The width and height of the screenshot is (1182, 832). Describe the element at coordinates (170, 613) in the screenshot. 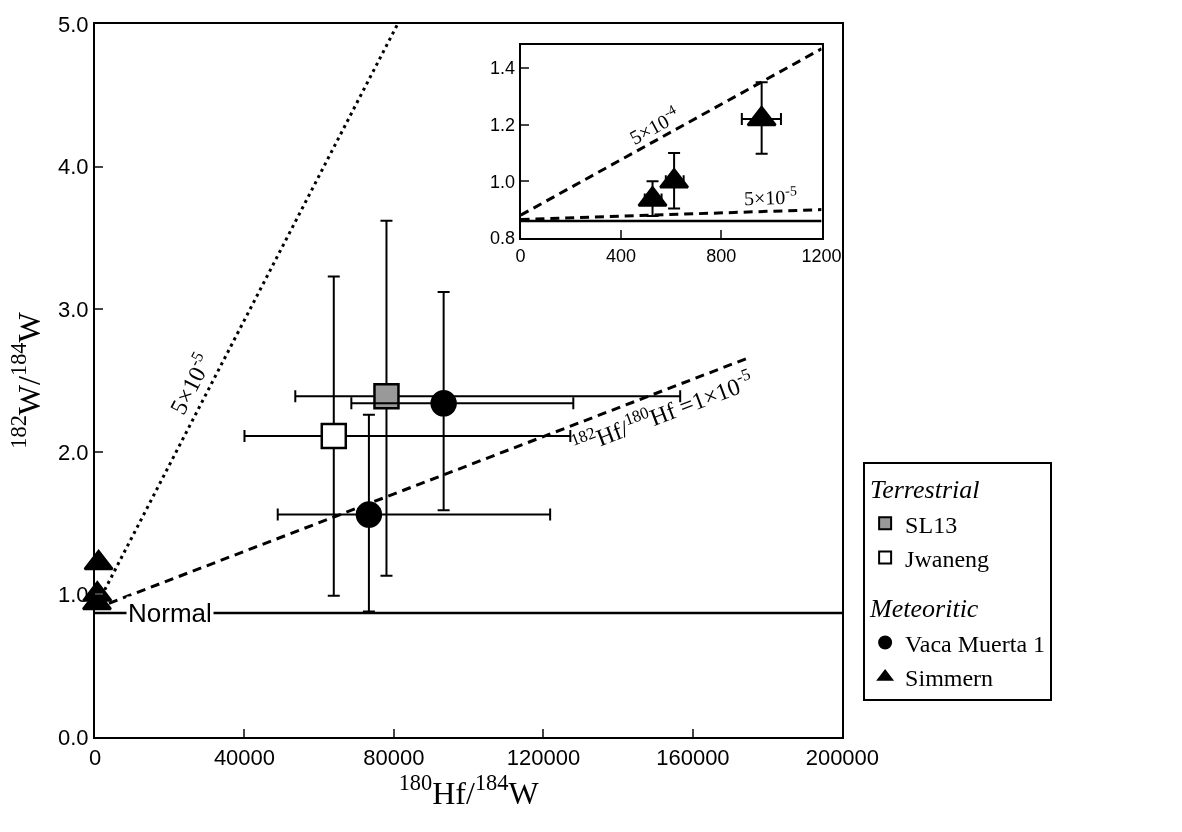

I see `ref-line-label: Normal` at that location.